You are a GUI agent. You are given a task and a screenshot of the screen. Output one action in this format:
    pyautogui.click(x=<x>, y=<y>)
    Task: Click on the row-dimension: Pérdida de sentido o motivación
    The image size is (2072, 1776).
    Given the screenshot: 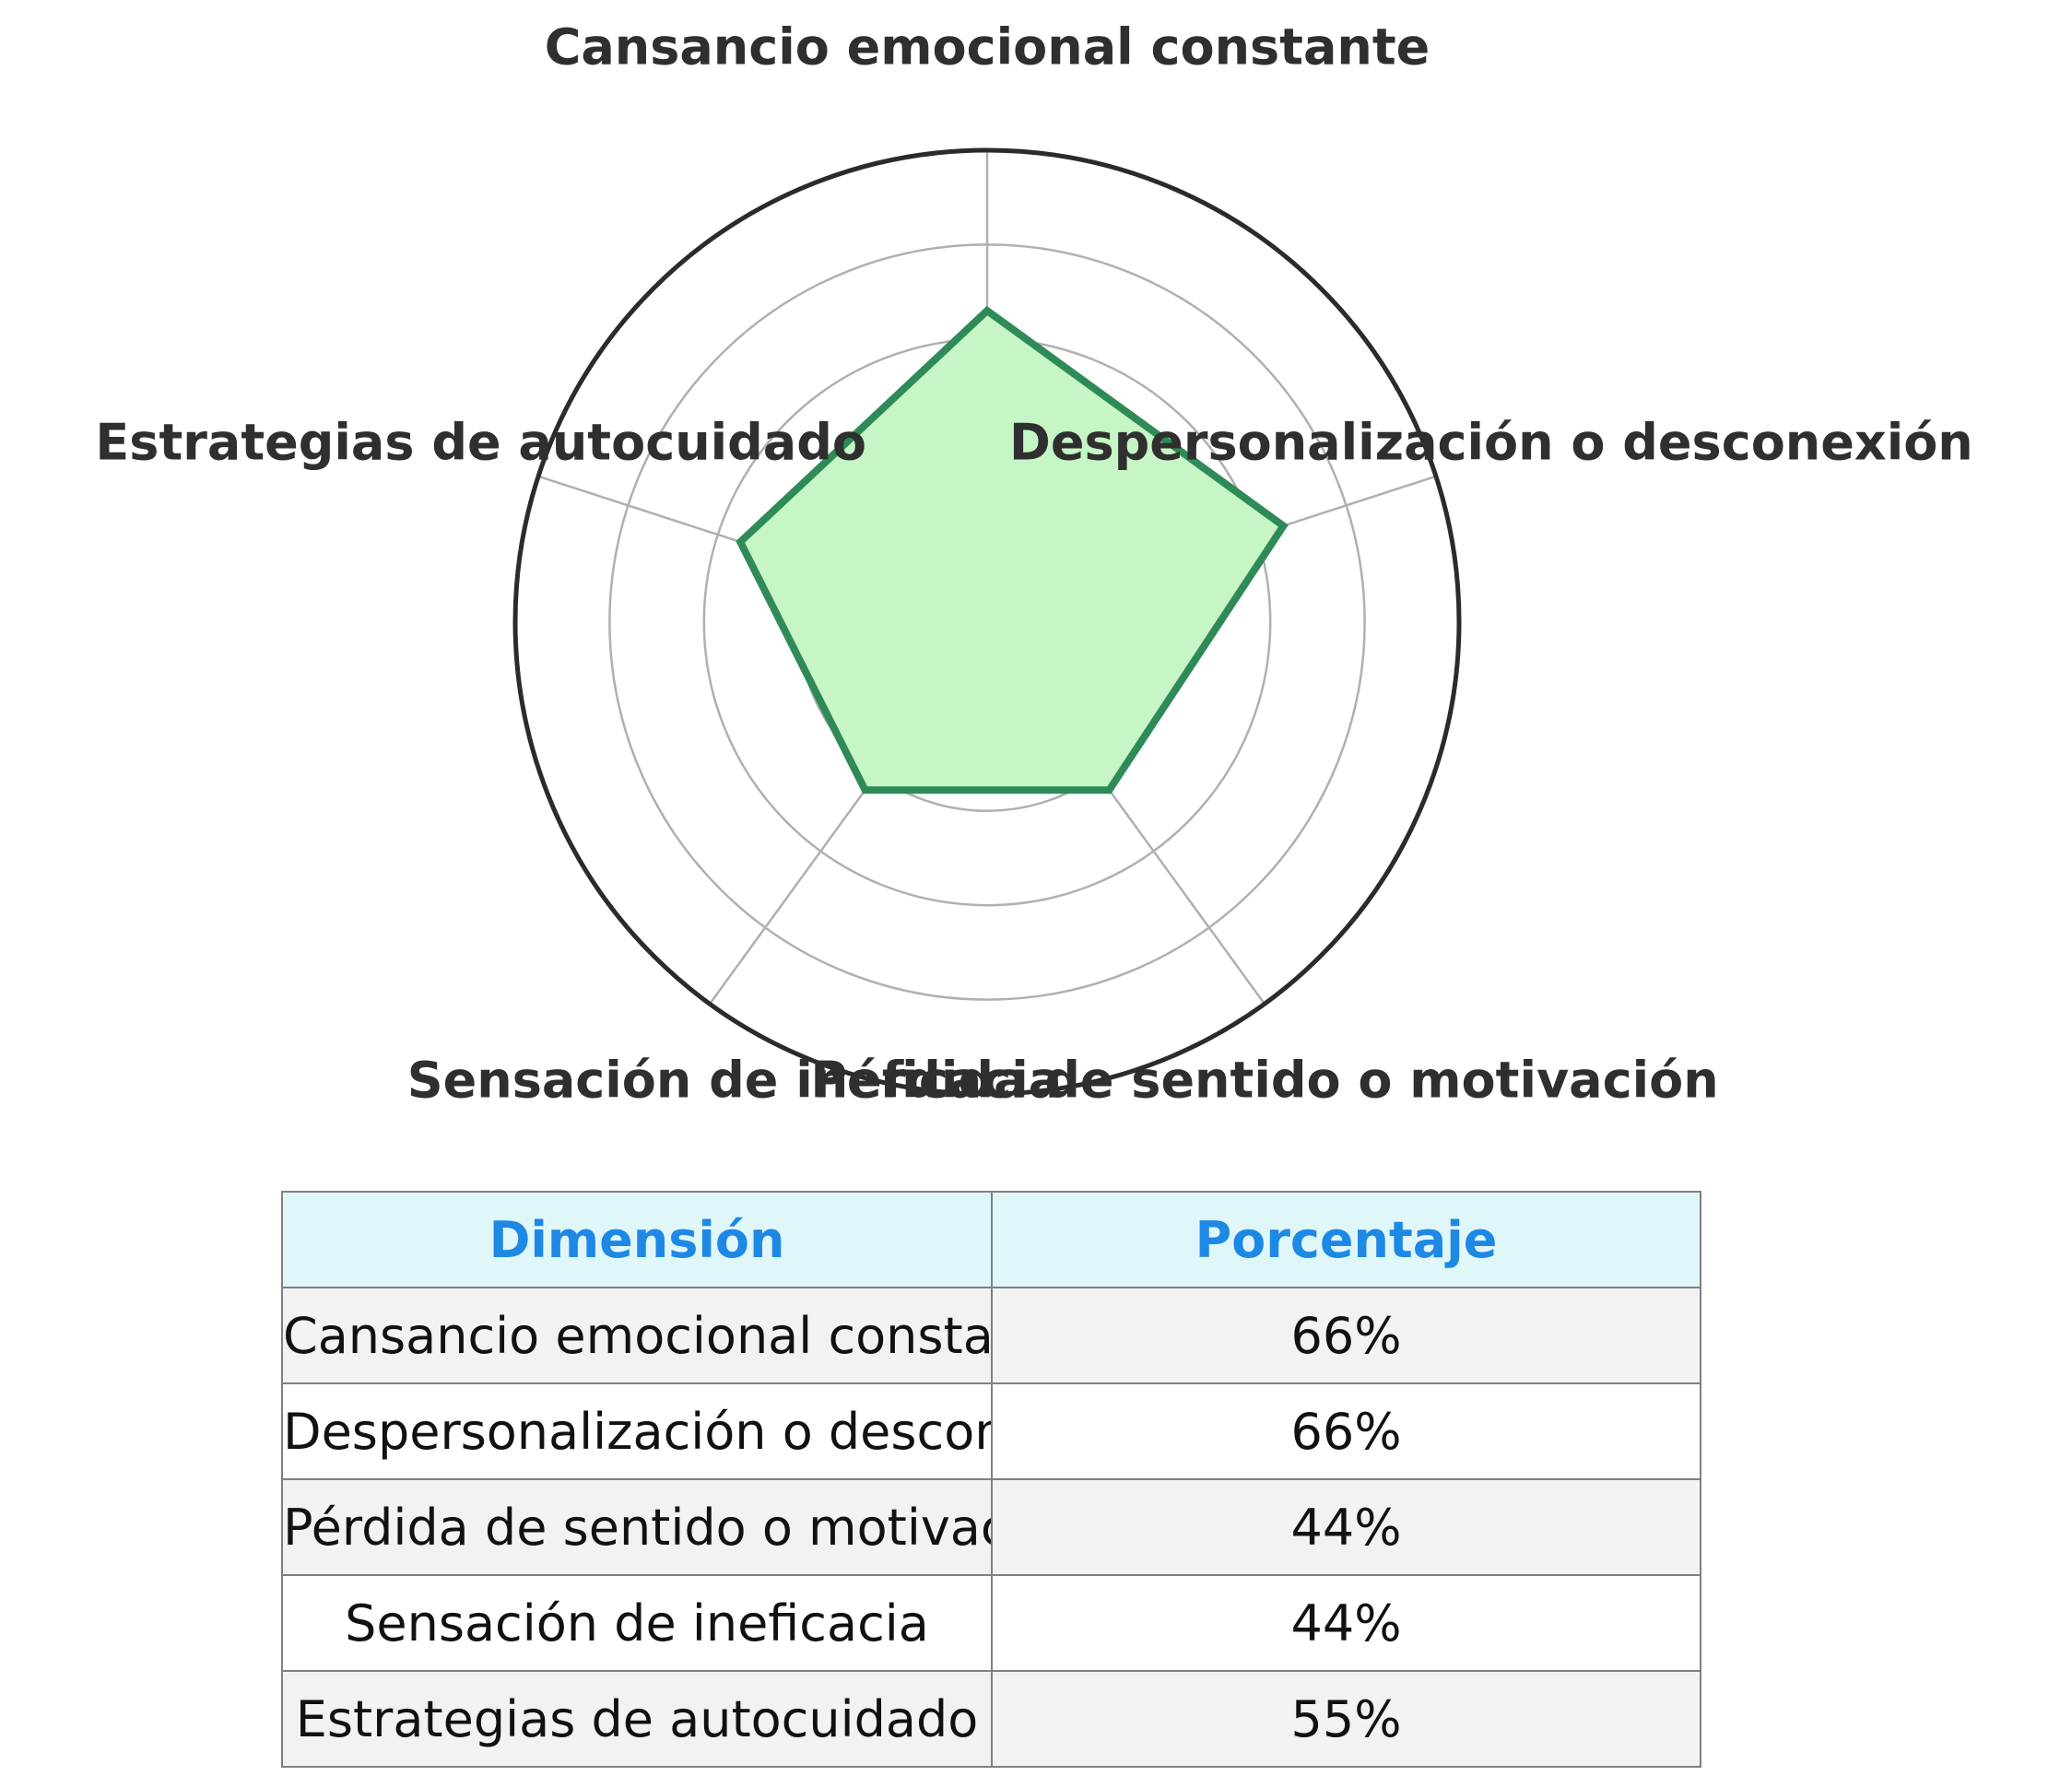 What is the action you would take?
    pyautogui.click(x=637, y=1527)
    